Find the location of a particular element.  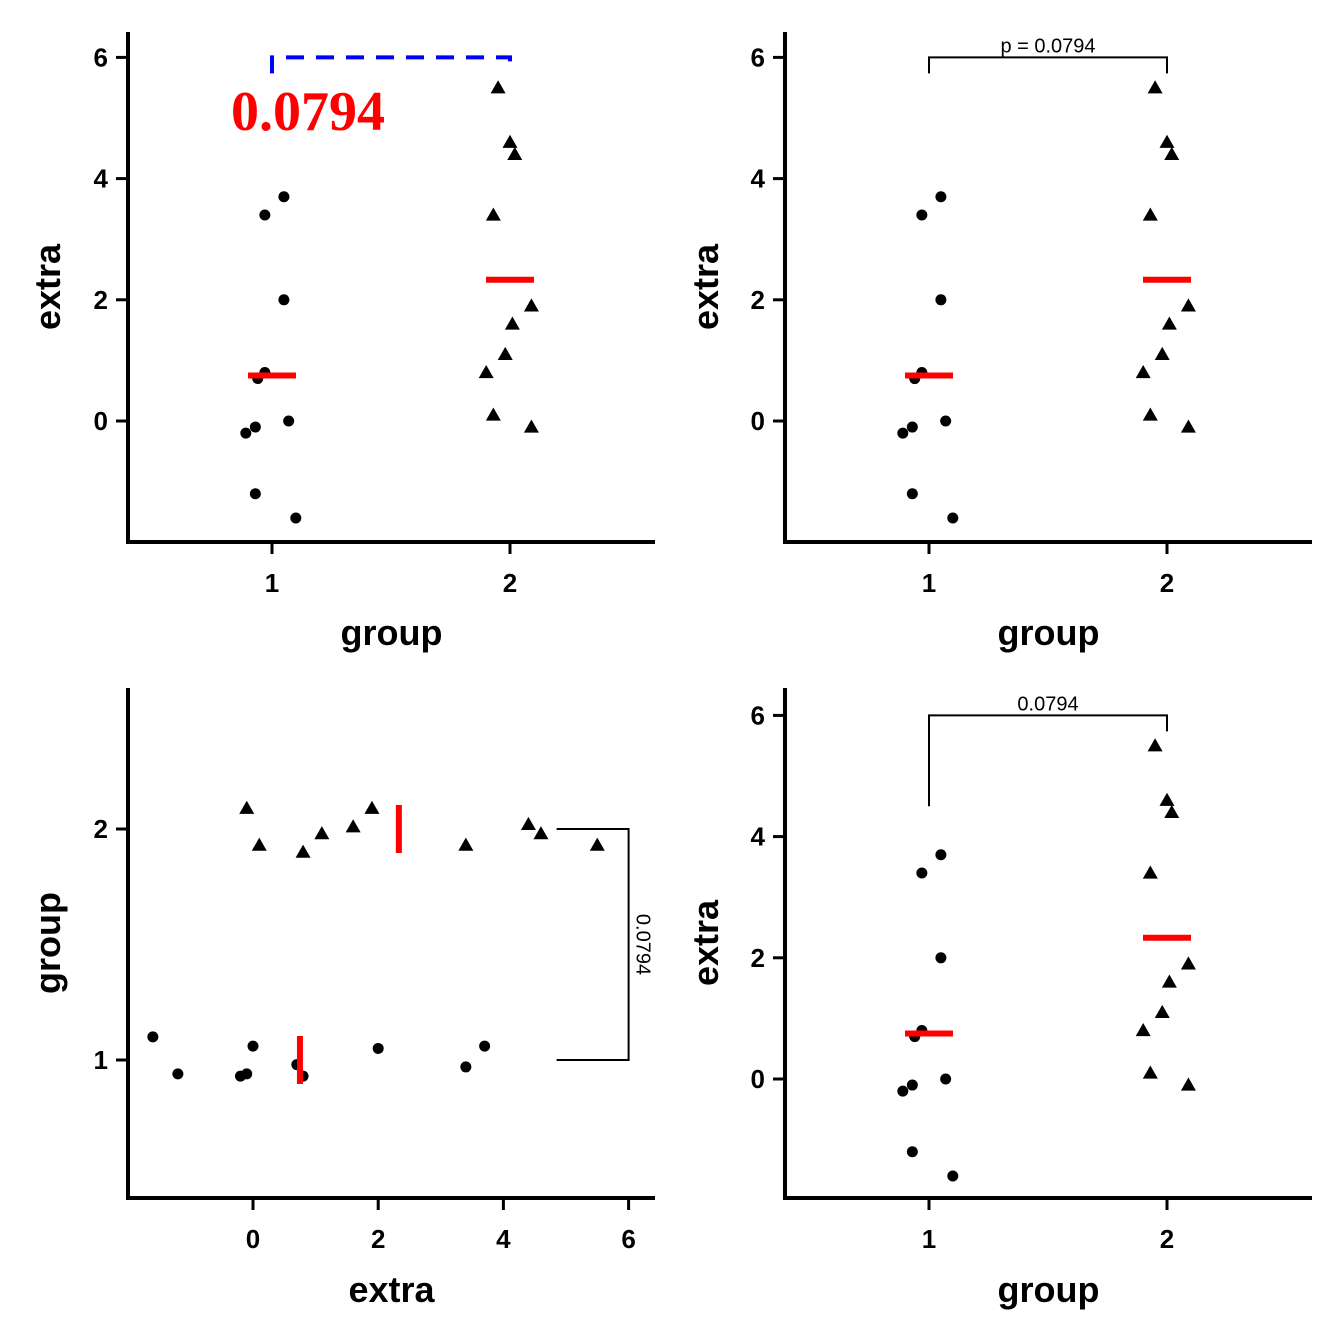

p-value-label: p = 0.0794 is located at coordinates (1047, 46).